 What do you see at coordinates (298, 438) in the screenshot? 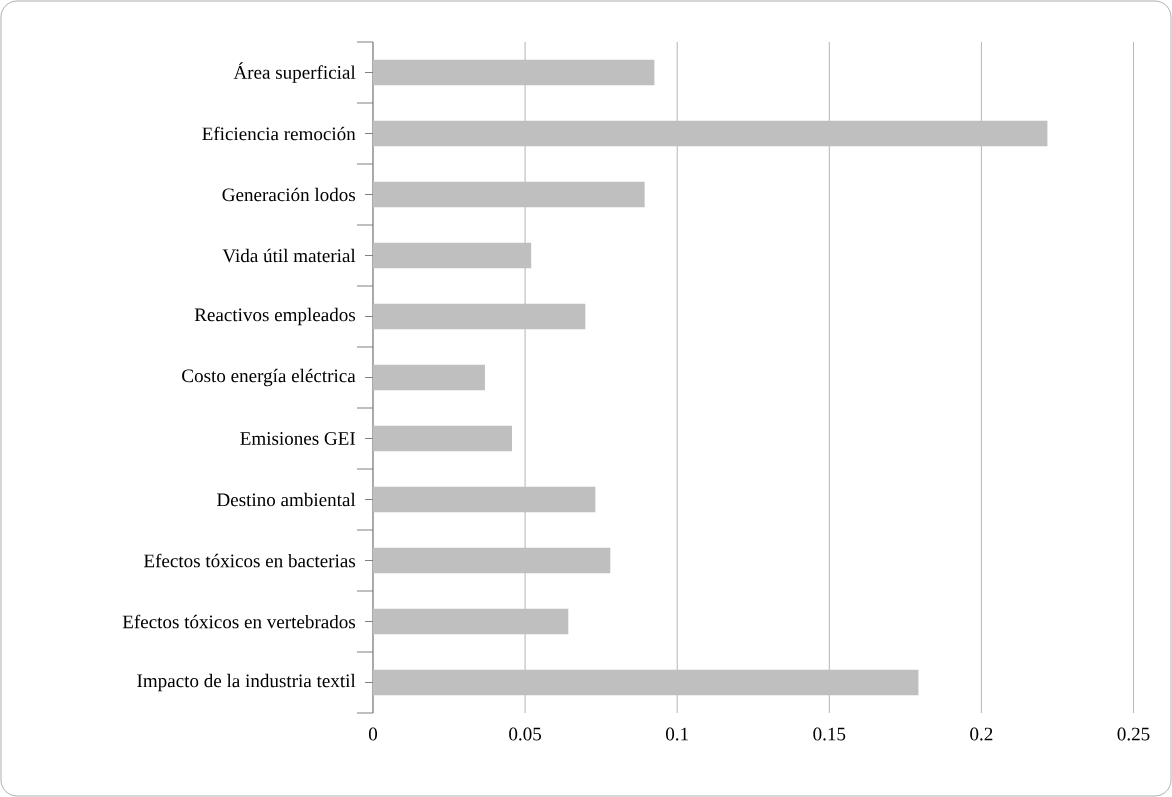
I see `y-tick-label: Emisiones GEI` at bounding box center [298, 438].